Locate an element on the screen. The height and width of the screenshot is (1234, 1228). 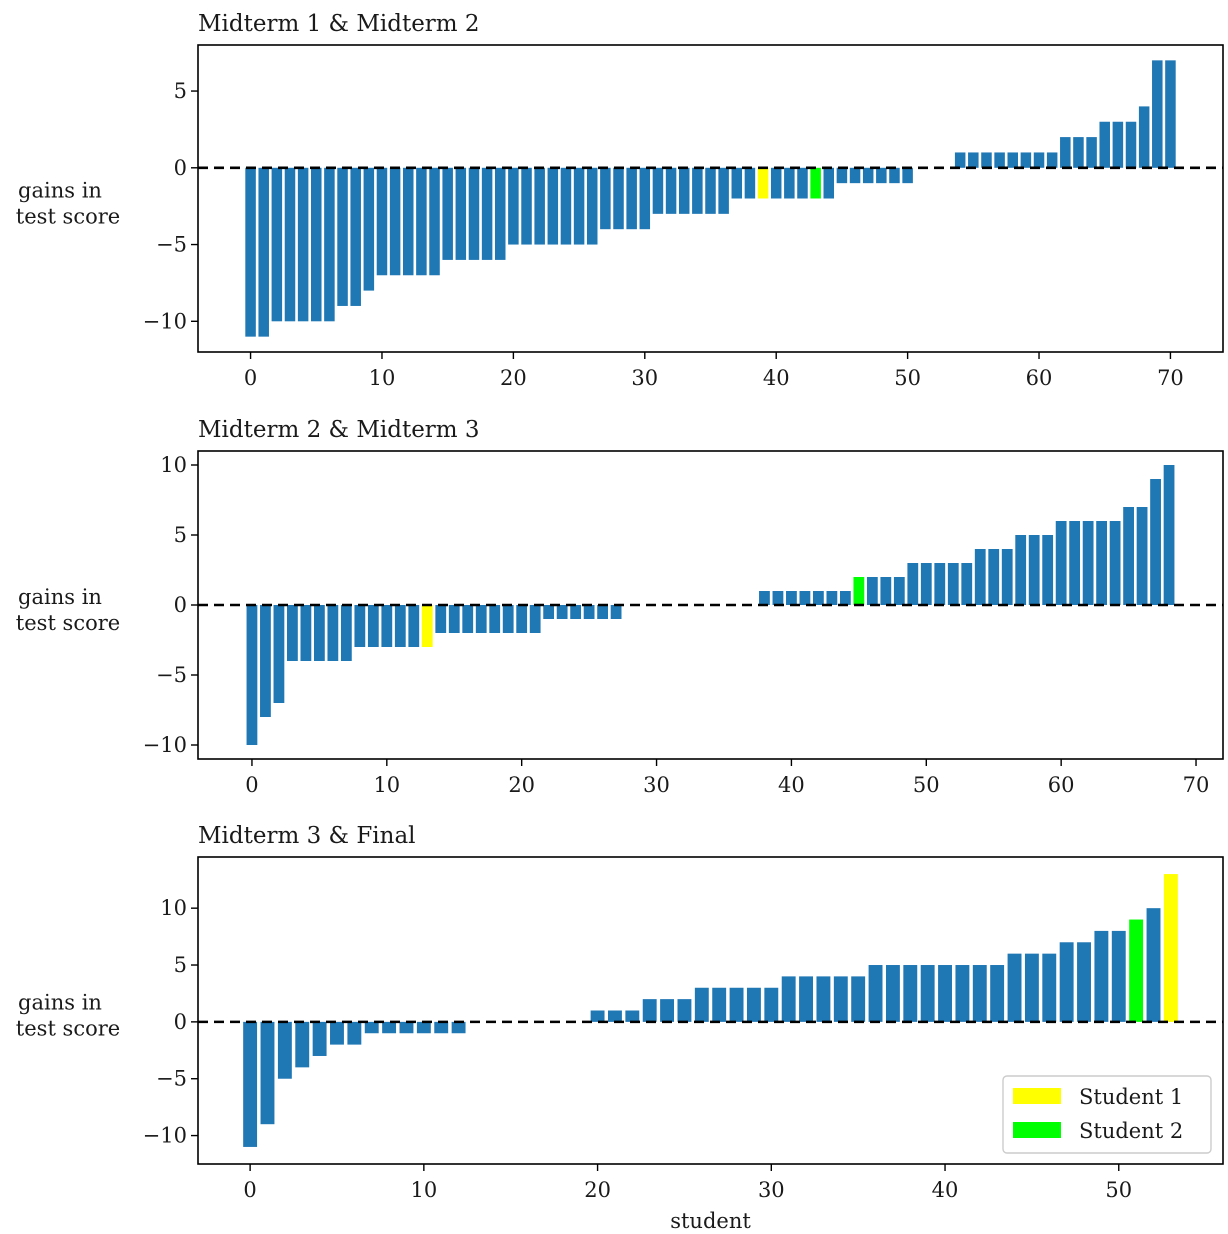
x-tick-label: 30 is located at coordinates (656, 785).